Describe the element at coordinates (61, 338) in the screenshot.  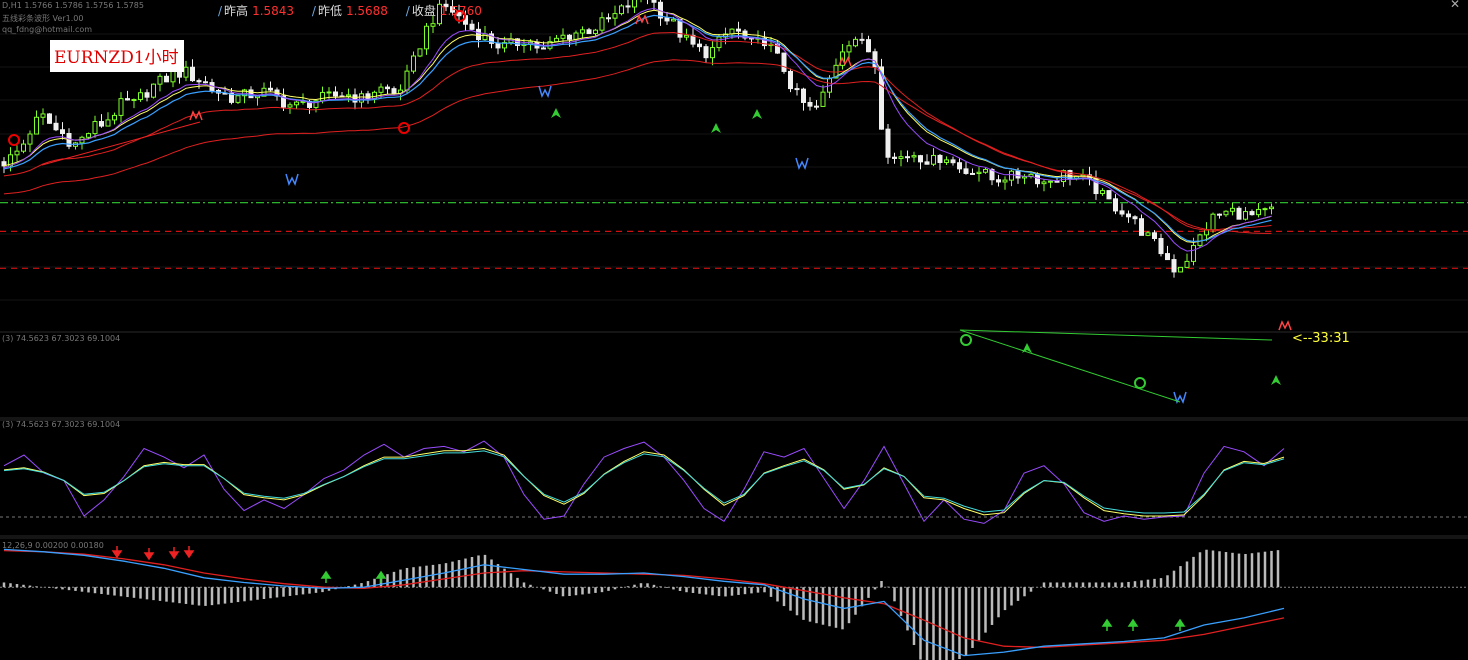
I see `sub-panel-1-label: (3) 74.5623 67.3023 69.1004` at that location.